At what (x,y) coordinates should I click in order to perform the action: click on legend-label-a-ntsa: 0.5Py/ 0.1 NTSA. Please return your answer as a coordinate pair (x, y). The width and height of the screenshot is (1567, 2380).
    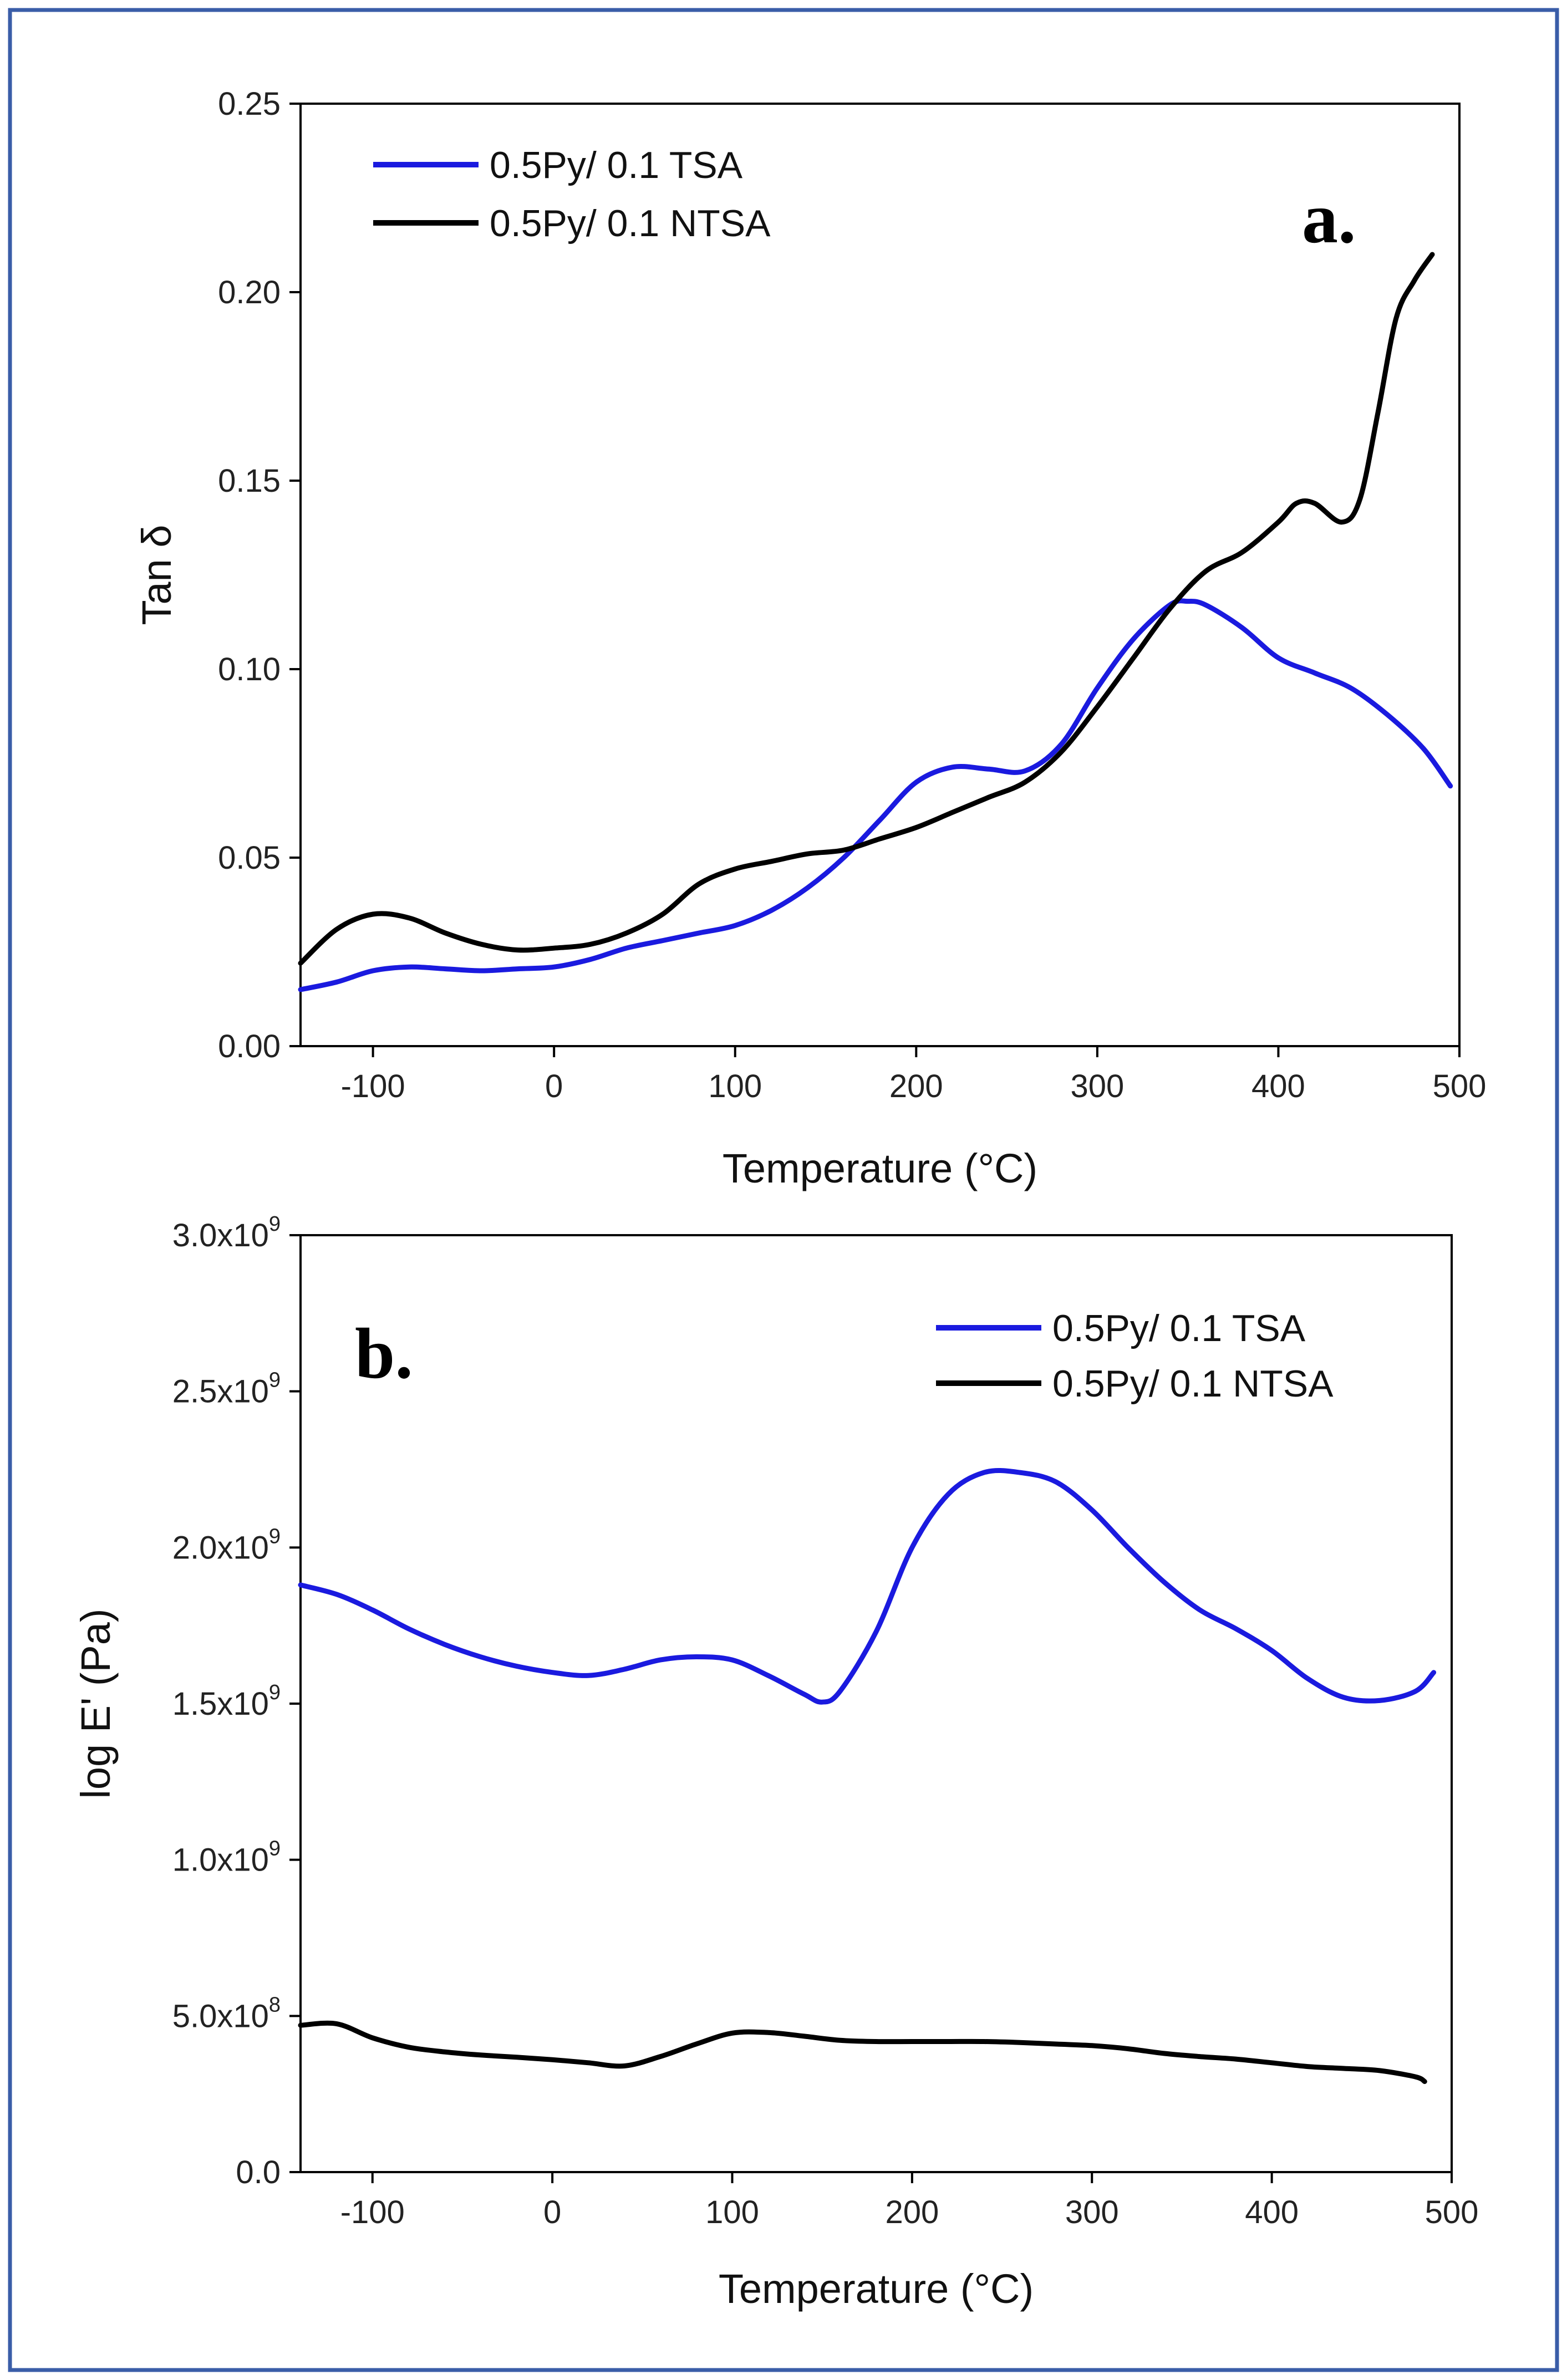
    Looking at the image, I should click on (631, 223).